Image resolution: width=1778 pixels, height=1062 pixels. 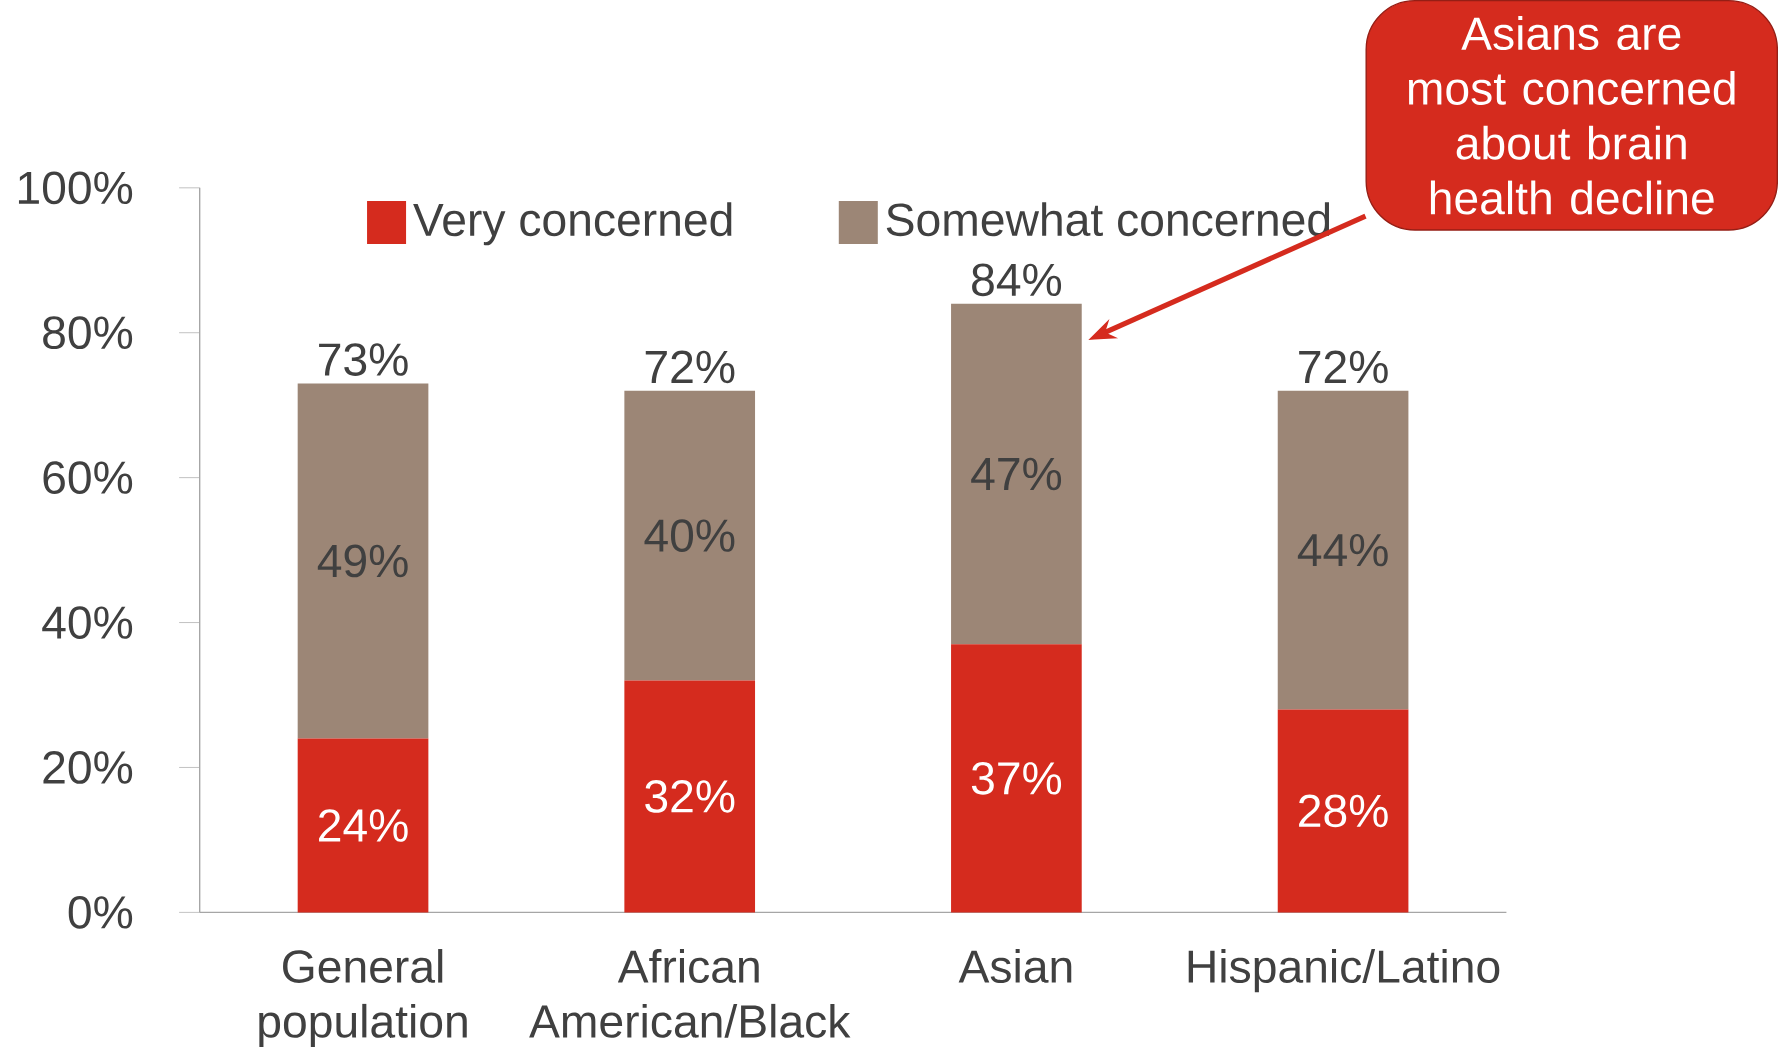 I want to click on data-label: 24%, so click(x=363, y=825).